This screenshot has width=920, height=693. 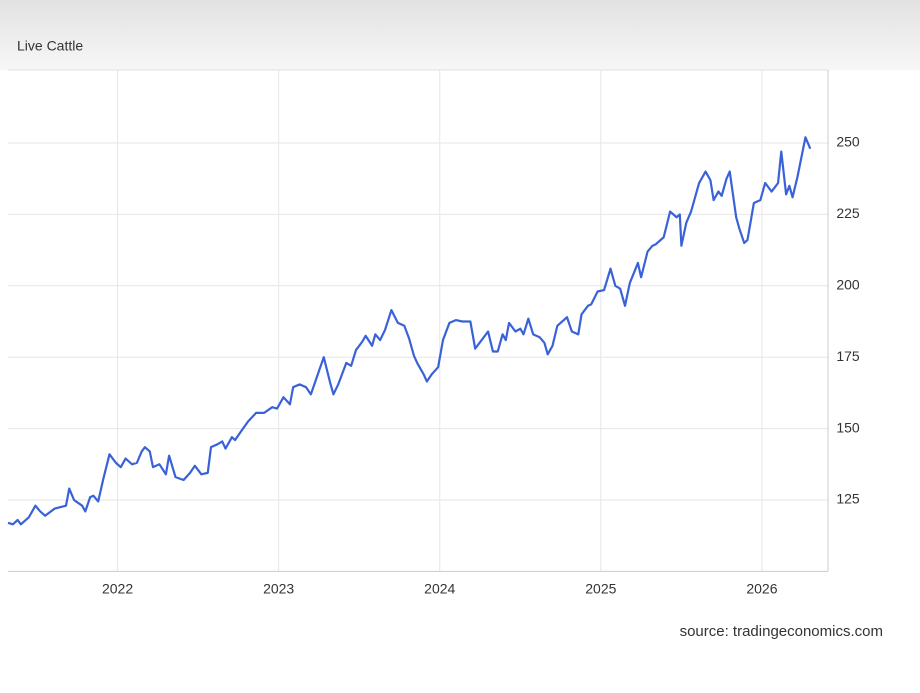 I want to click on x-tick-label: 2022, so click(x=117, y=589).